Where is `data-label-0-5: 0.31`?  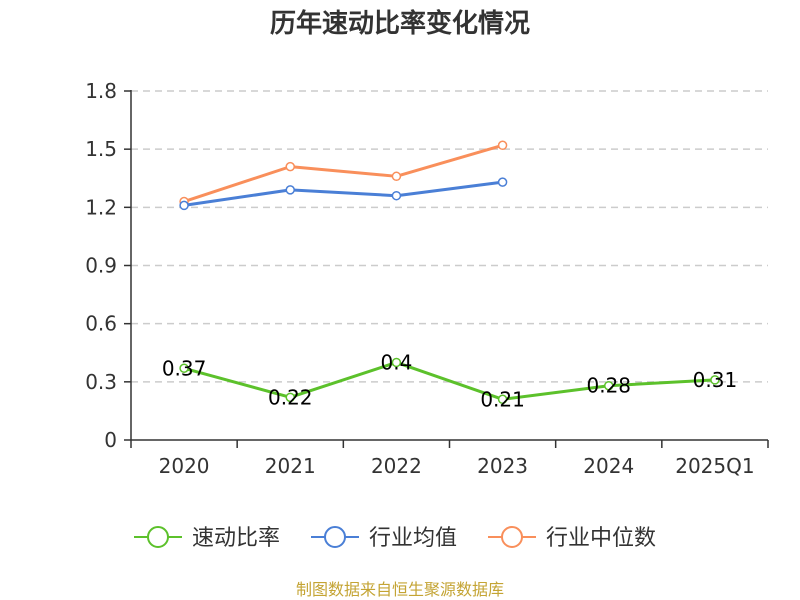 data-label-0-5: 0.31 is located at coordinates (715, 380).